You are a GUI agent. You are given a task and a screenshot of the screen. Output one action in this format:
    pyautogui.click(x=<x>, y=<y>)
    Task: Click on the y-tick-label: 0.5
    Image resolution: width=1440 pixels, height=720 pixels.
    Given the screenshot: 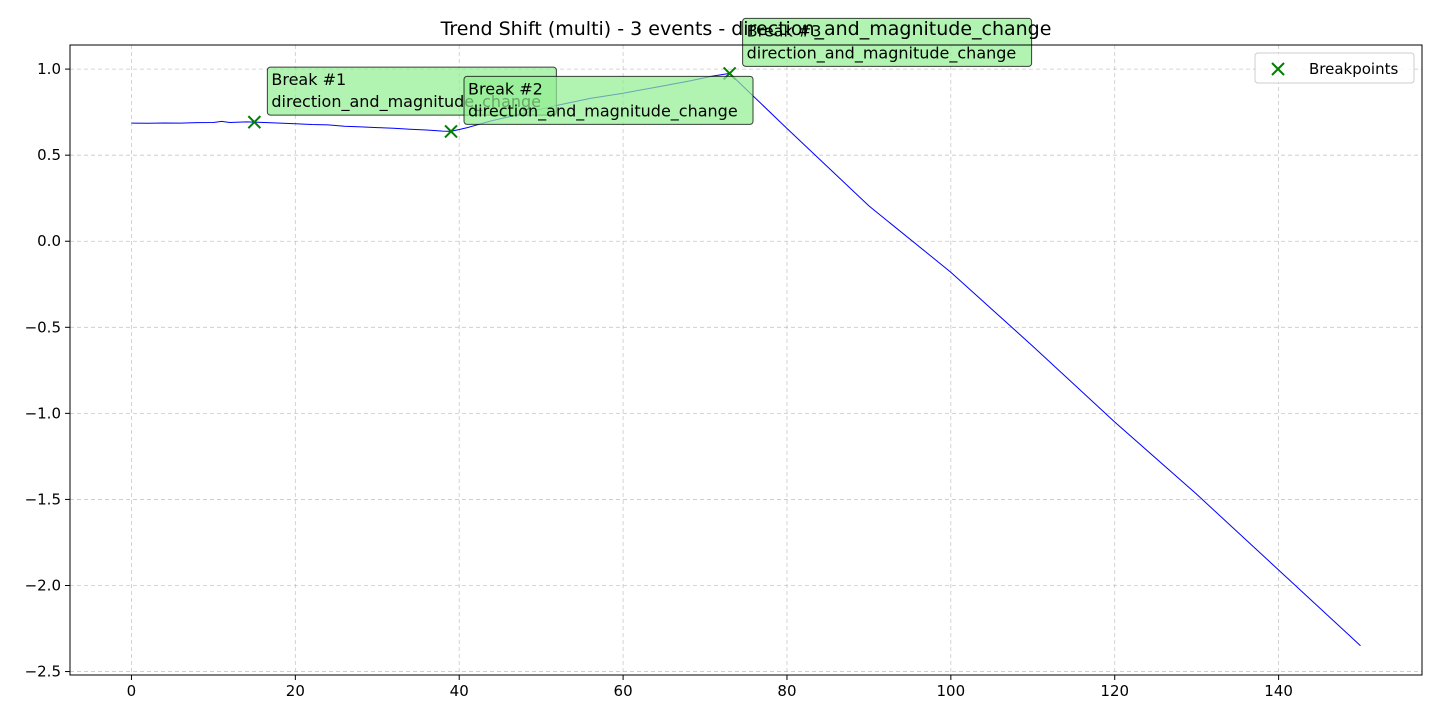 What is the action you would take?
    pyautogui.click(x=49, y=155)
    